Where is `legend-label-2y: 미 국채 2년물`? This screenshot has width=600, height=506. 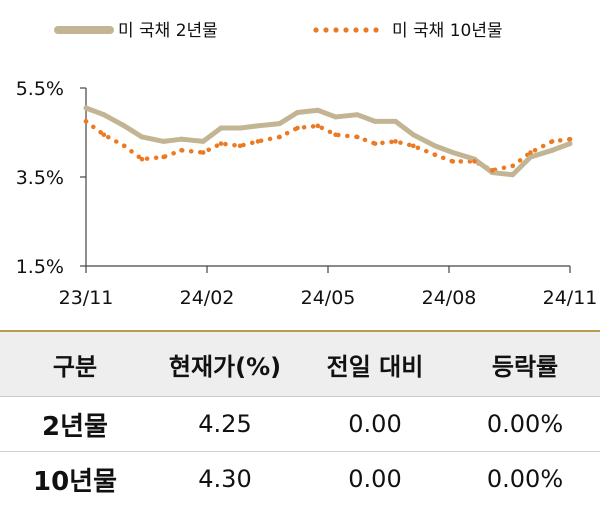 legend-label-2y: 미 국채 2년물 is located at coordinates (168, 31).